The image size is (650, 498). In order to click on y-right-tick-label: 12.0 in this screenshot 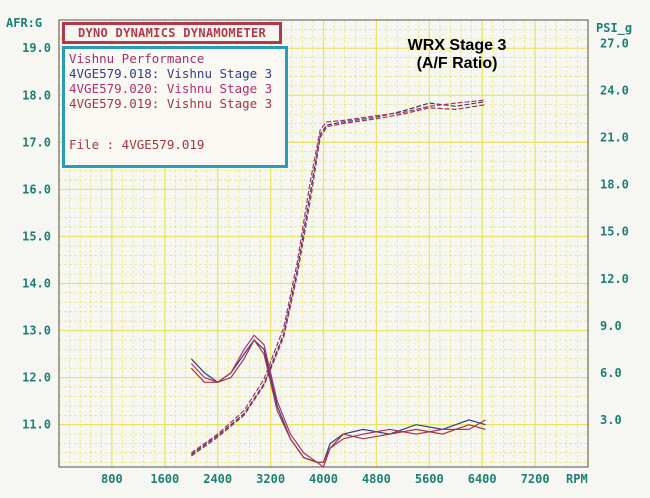, I will do `click(614, 279)`.